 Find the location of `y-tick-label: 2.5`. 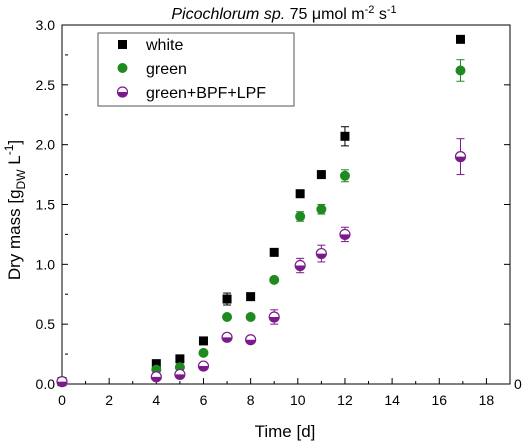

y-tick-label: 2.5 is located at coordinates (46, 85).